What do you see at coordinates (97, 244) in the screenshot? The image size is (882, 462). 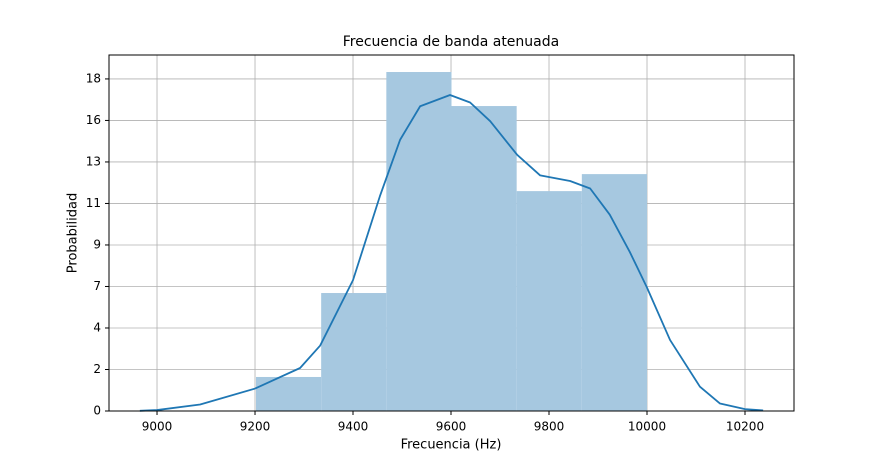 I see `y-tick-label: 9` at bounding box center [97, 244].